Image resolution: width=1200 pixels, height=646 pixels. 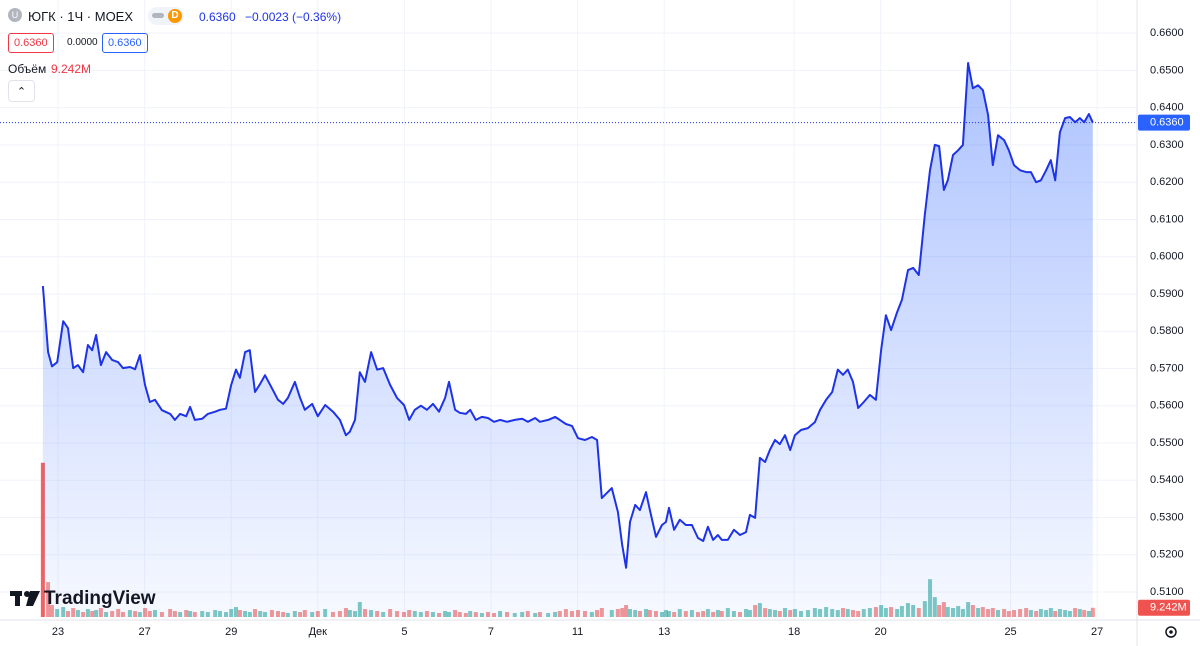 I want to click on last-price-box, so click(x=1164, y=122).